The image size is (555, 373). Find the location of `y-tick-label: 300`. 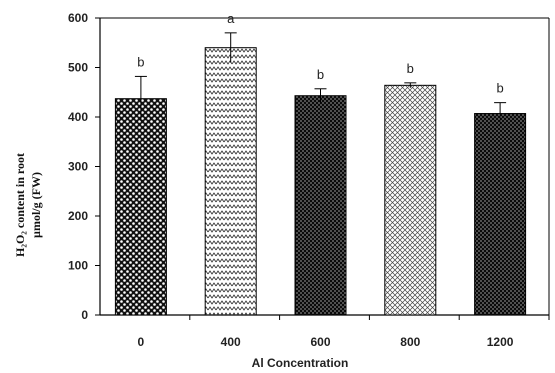

y-tick-label: 300 is located at coordinates (78, 167).